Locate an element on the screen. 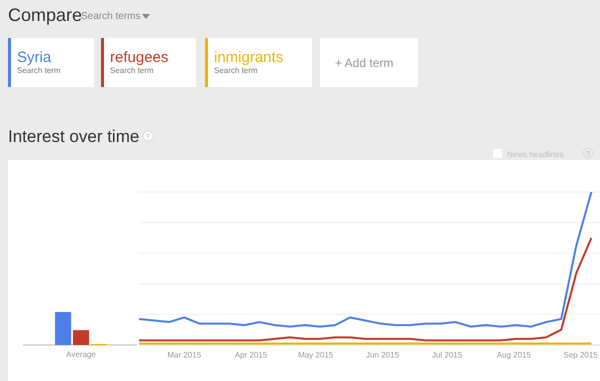 The width and height of the screenshot is (600, 381). x-tick-label: Average is located at coordinates (81, 354).